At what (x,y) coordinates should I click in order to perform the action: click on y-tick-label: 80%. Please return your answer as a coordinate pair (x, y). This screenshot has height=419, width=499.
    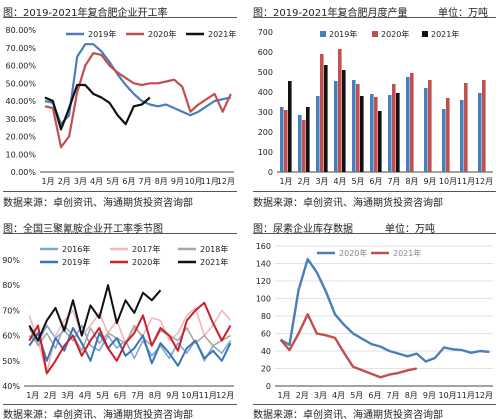
    Looking at the image, I should click on (11, 285).